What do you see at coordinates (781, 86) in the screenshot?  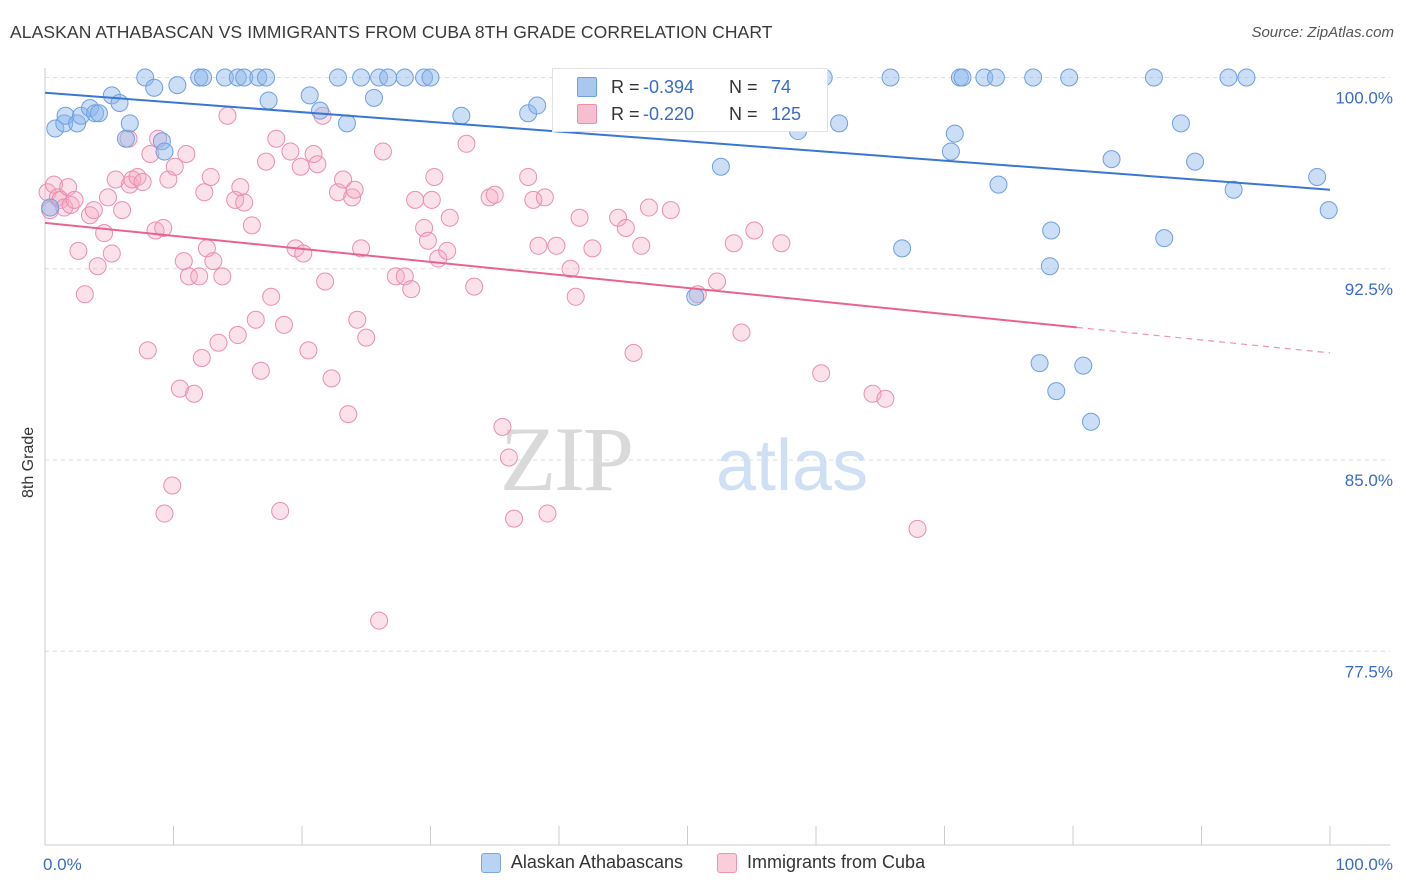 I see `n-value-athabascan: 74` at bounding box center [781, 86].